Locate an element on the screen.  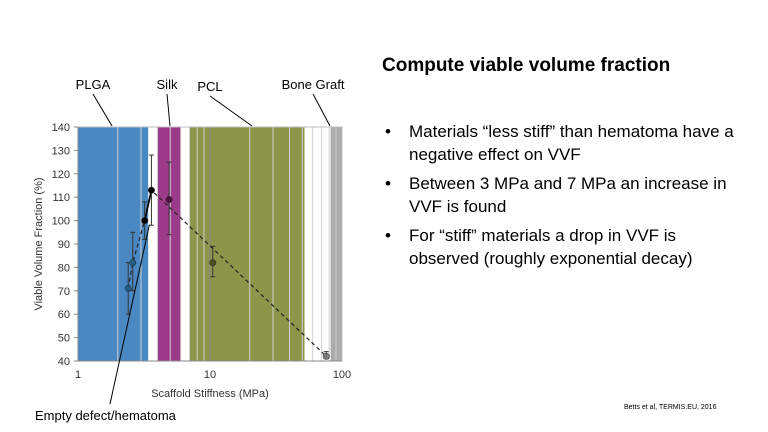
y-tick-label: 120 is located at coordinates (61, 175).